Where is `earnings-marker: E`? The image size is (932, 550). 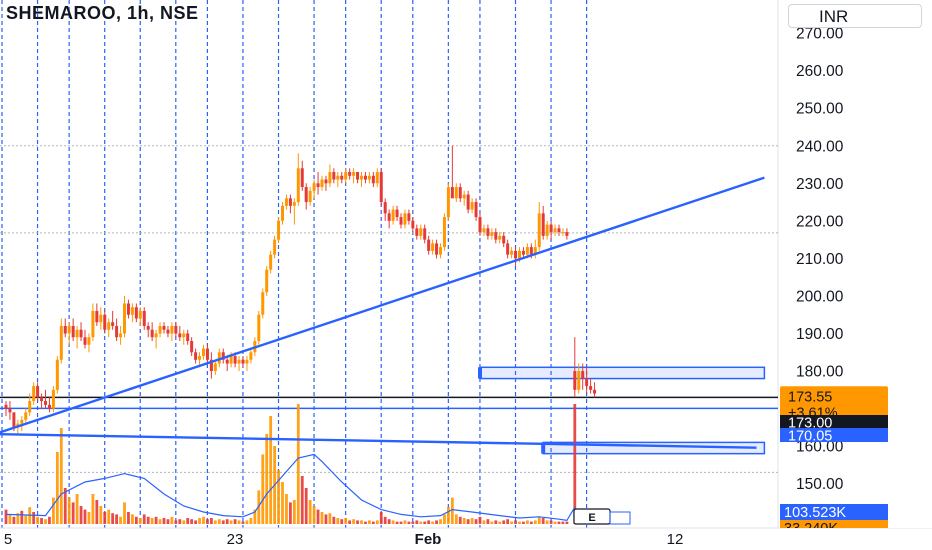 earnings-marker: E is located at coordinates (602, 516).